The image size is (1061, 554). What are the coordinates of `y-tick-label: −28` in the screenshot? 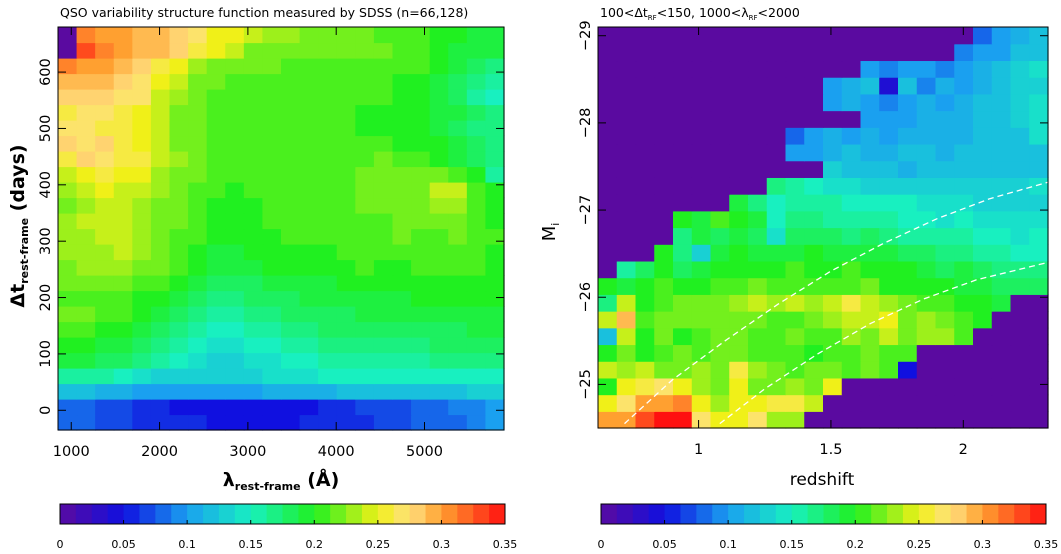 It's located at (586, 123).